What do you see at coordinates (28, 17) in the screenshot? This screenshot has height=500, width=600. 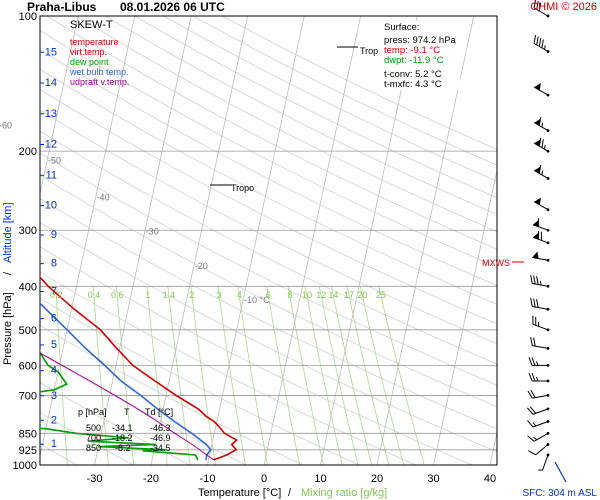 I see `pressure-tick-label: 100` at bounding box center [28, 17].